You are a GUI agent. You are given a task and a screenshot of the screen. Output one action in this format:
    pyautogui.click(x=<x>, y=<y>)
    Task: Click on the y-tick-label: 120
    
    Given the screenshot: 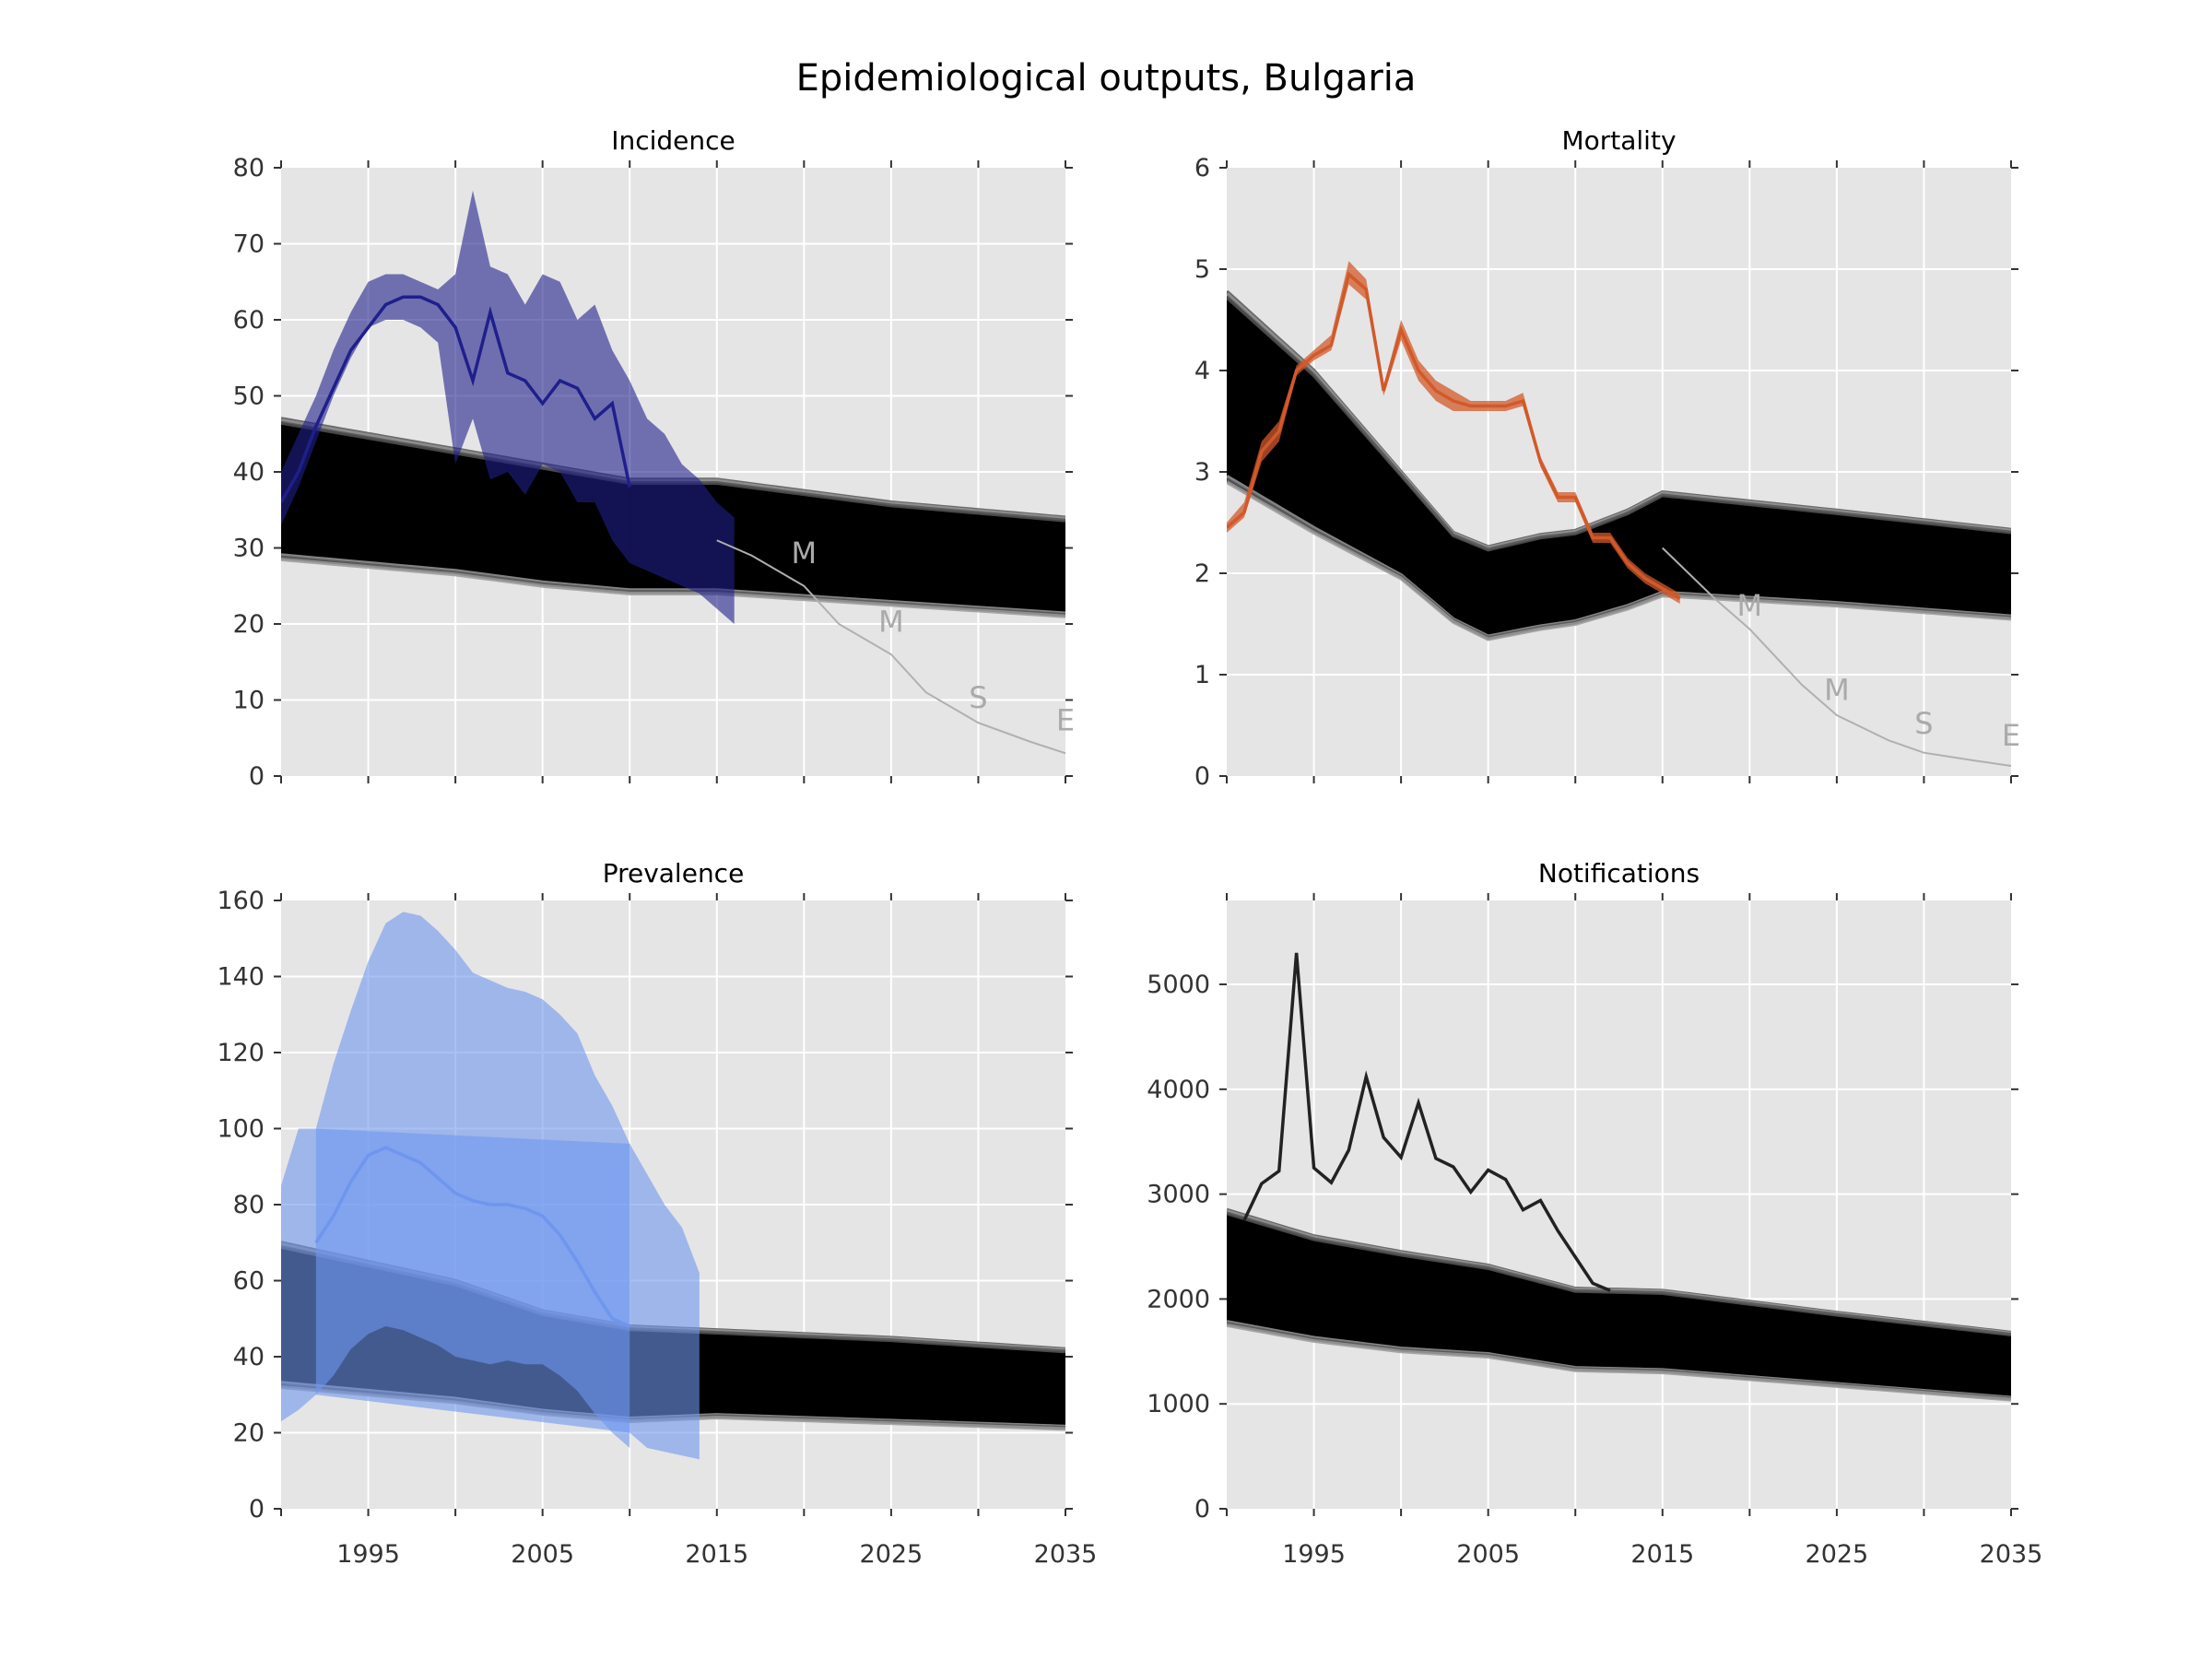 What is the action you would take?
    pyautogui.click(x=241, y=1053)
    